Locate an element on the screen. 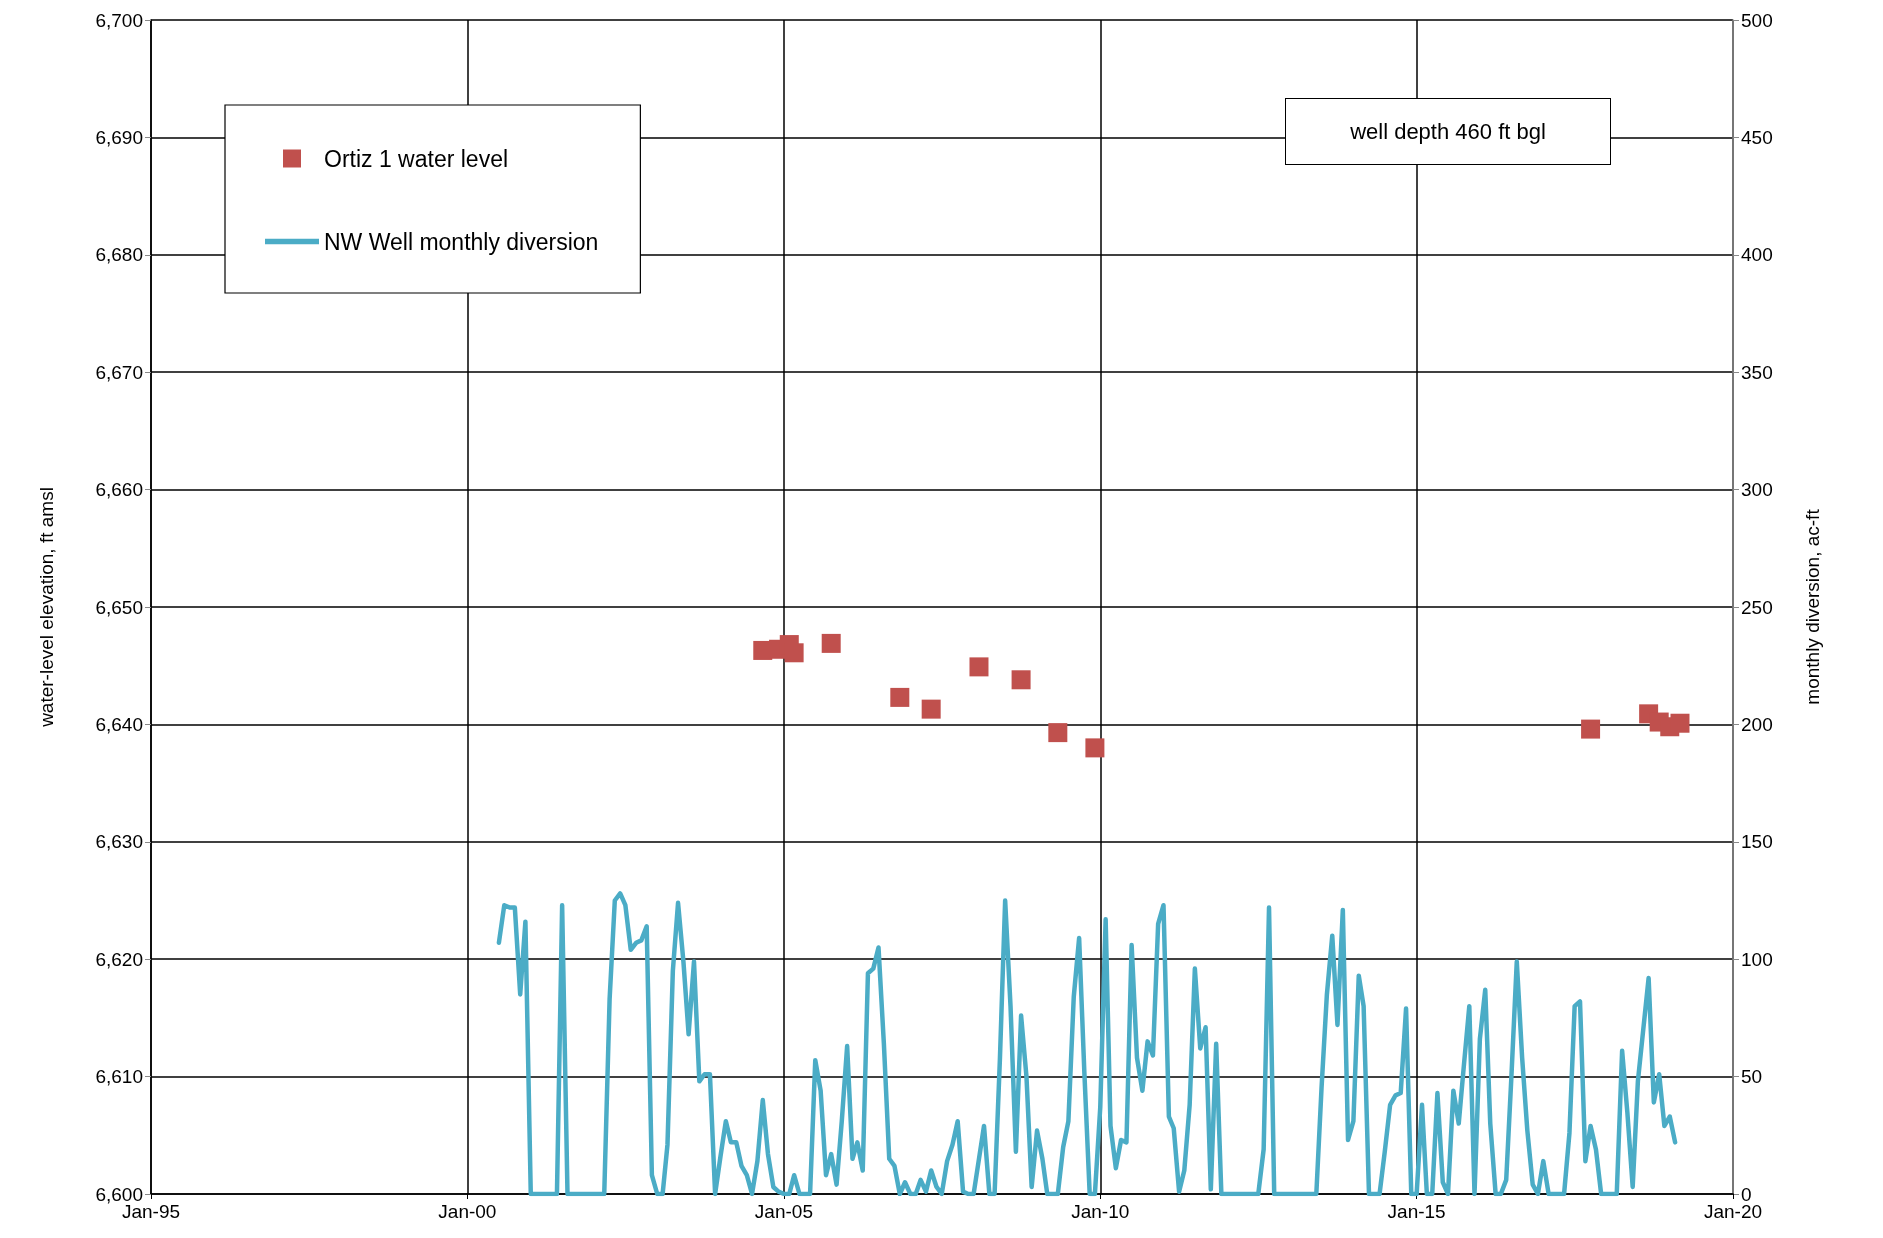 This screenshot has height=1238, width=1883. x-tick-label: Jan-15 is located at coordinates (1416, 1211).